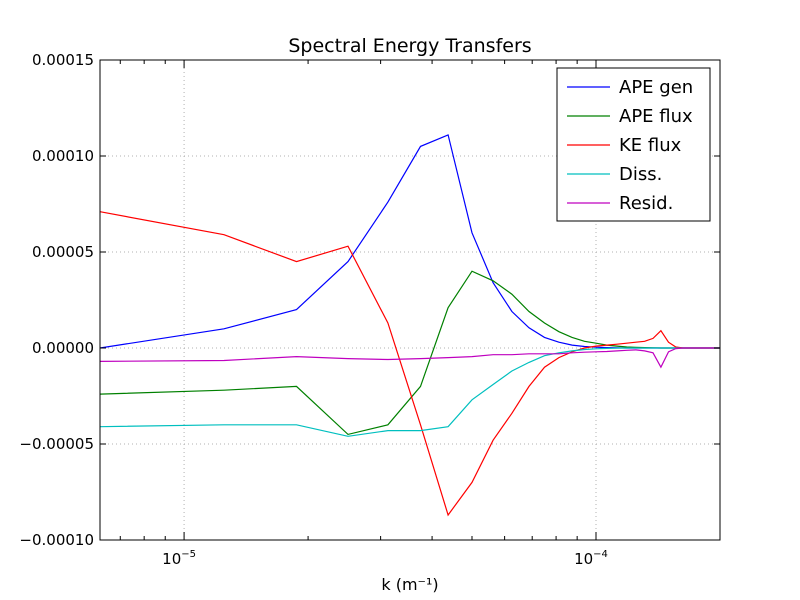 Image resolution: width=800 pixels, height=600 pixels. I want to click on x-tick-label-exponent: −4, so click(600, 554).